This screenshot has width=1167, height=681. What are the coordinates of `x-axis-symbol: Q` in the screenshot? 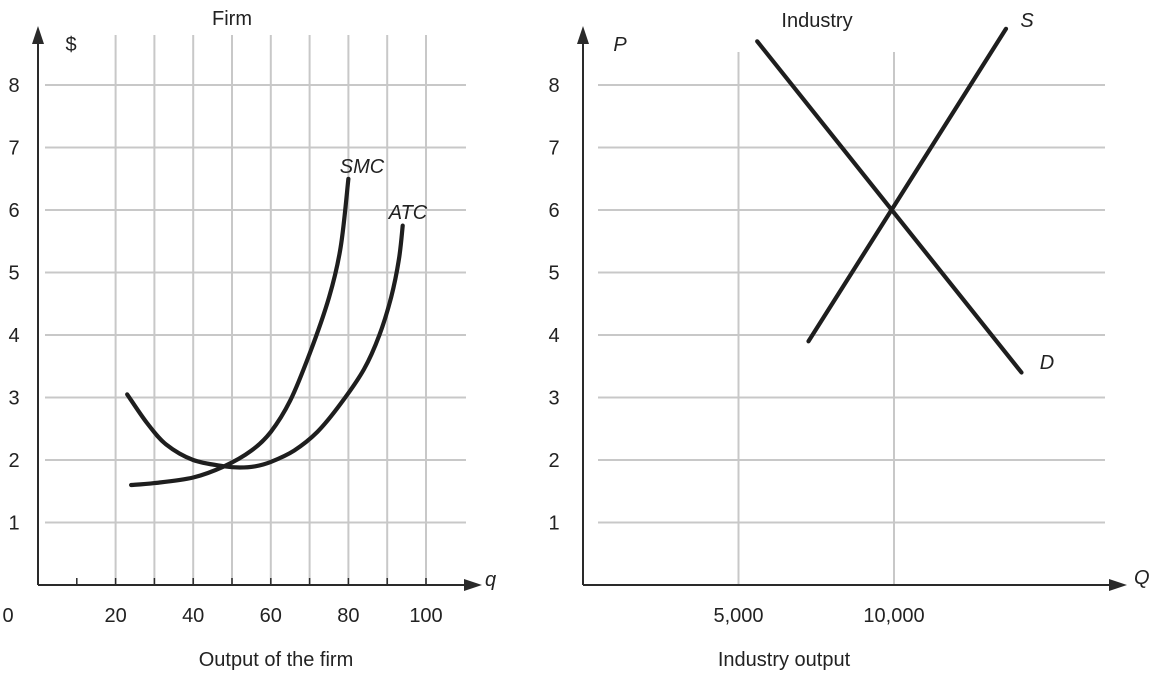 It's located at (1142, 578).